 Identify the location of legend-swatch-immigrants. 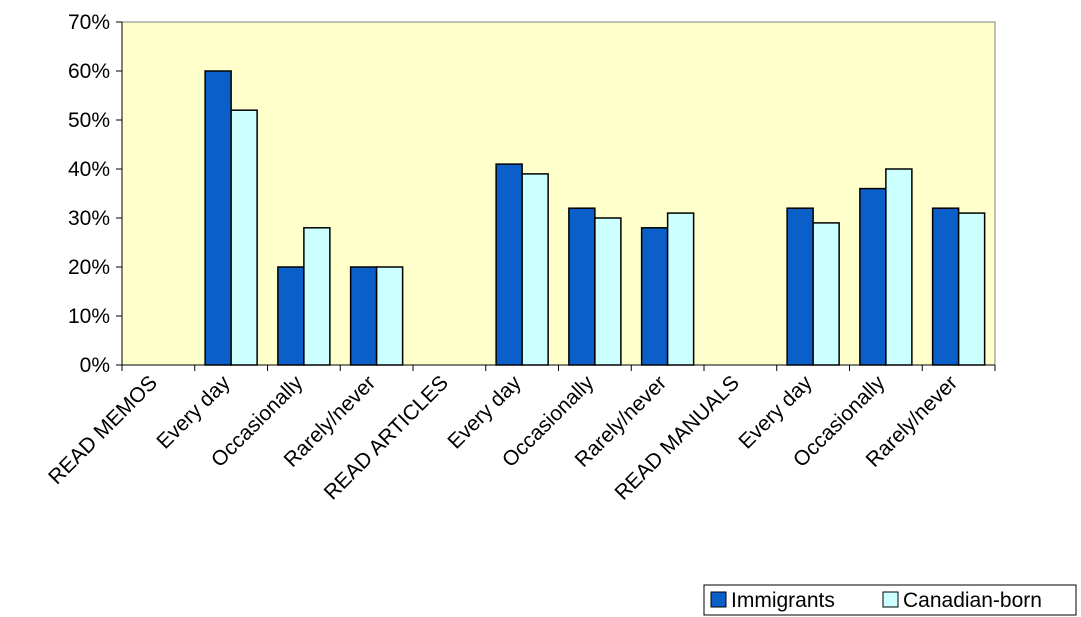
(718, 599).